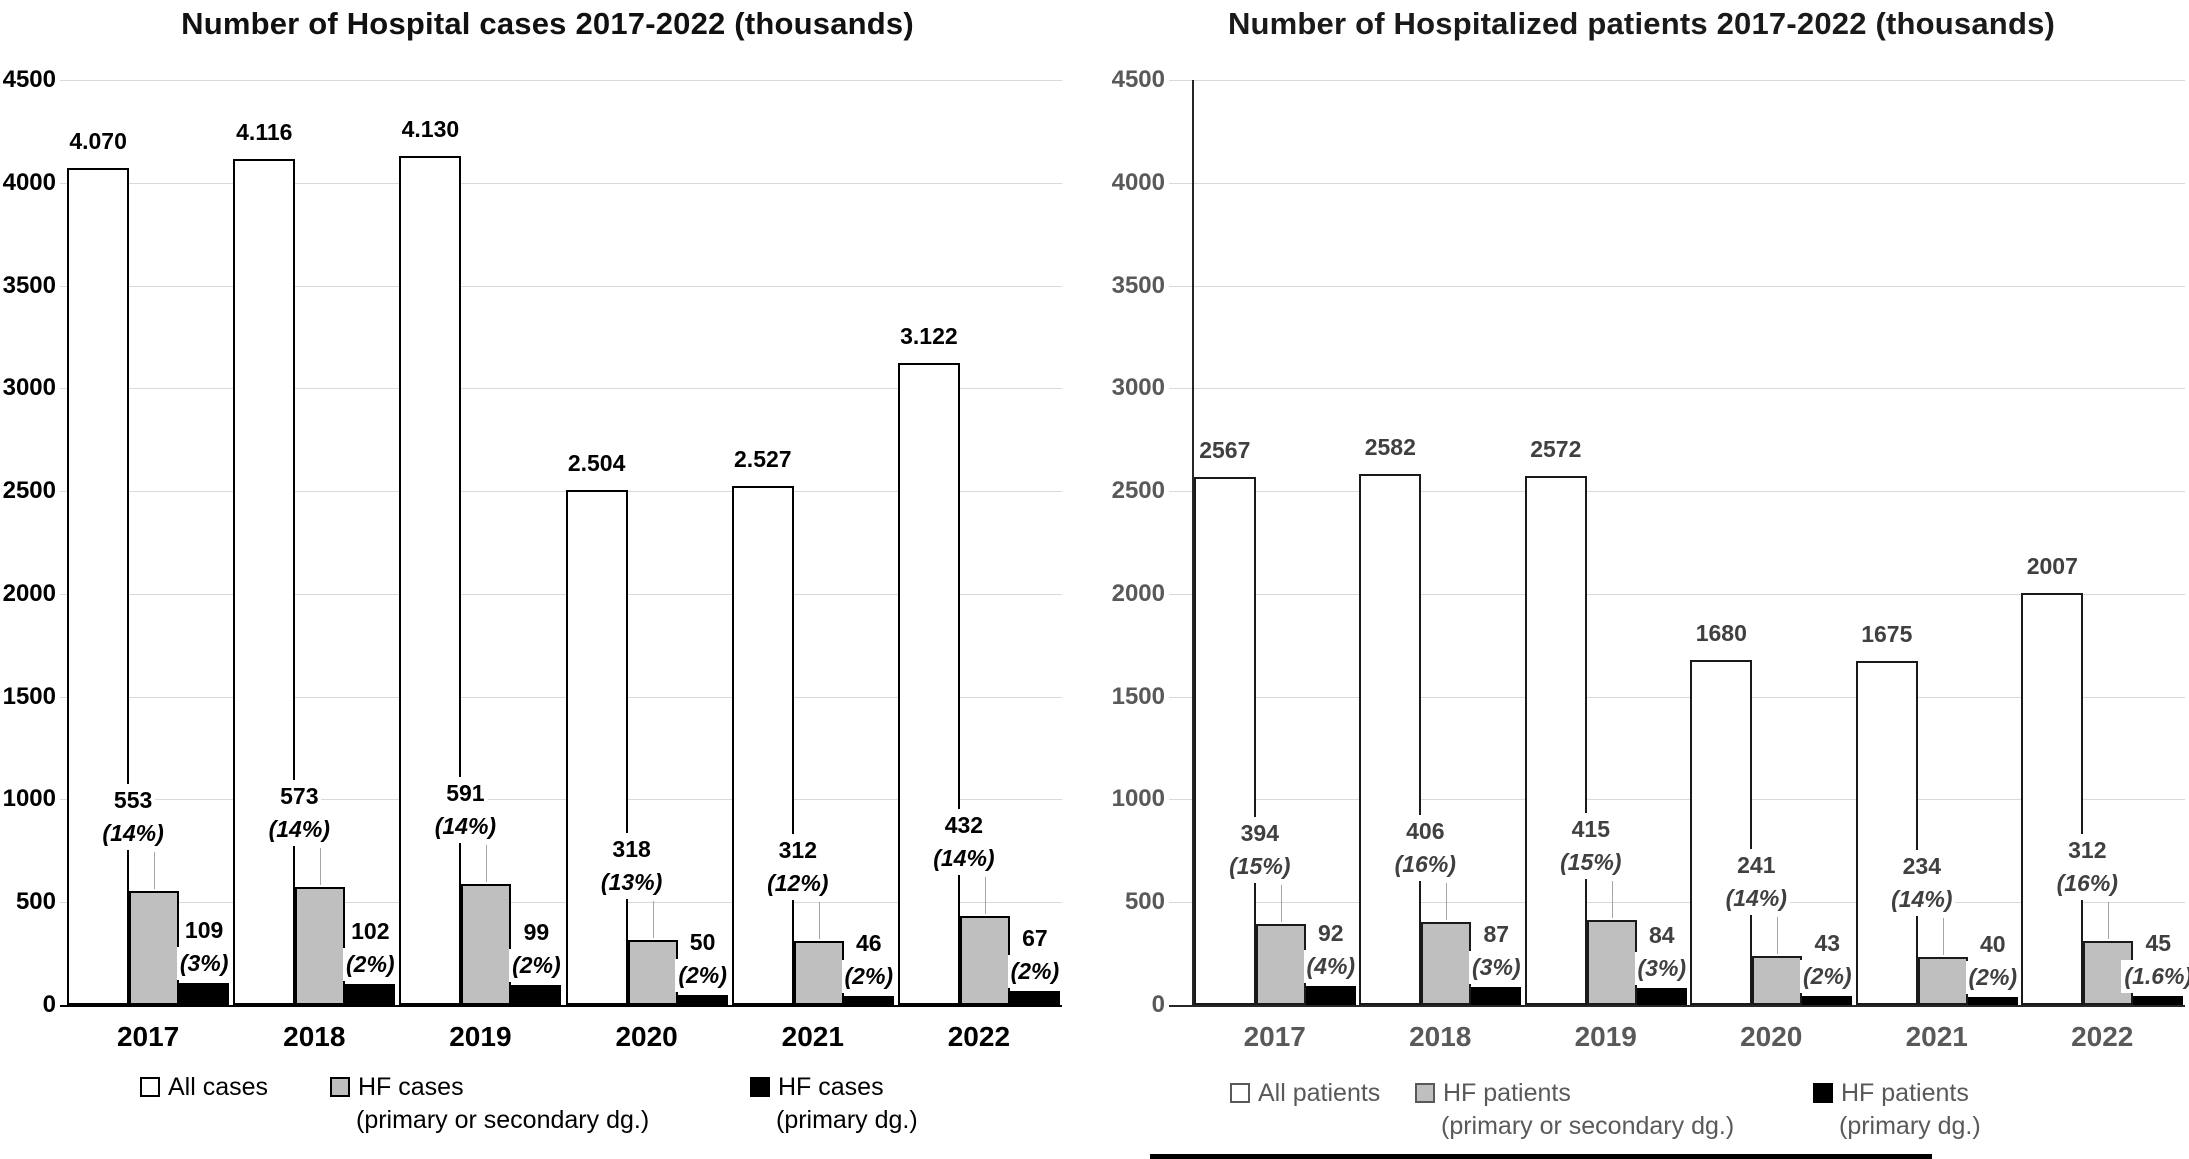 The width and height of the screenshot is (2189, 1159). I want to click on y-tick-label: 2000, so click(1138, 593).